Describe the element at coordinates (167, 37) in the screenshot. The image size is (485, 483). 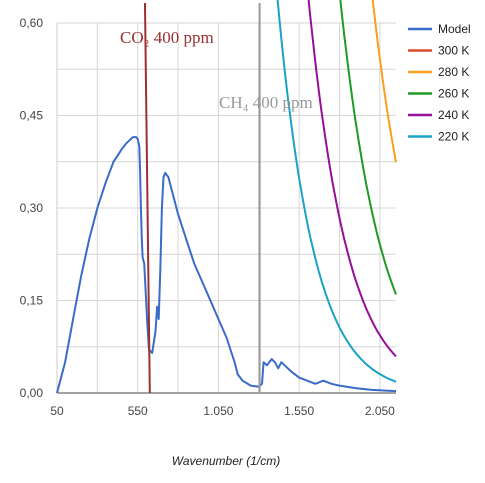
I see `annotation-label: CO₂ 400 ppm` at that location.